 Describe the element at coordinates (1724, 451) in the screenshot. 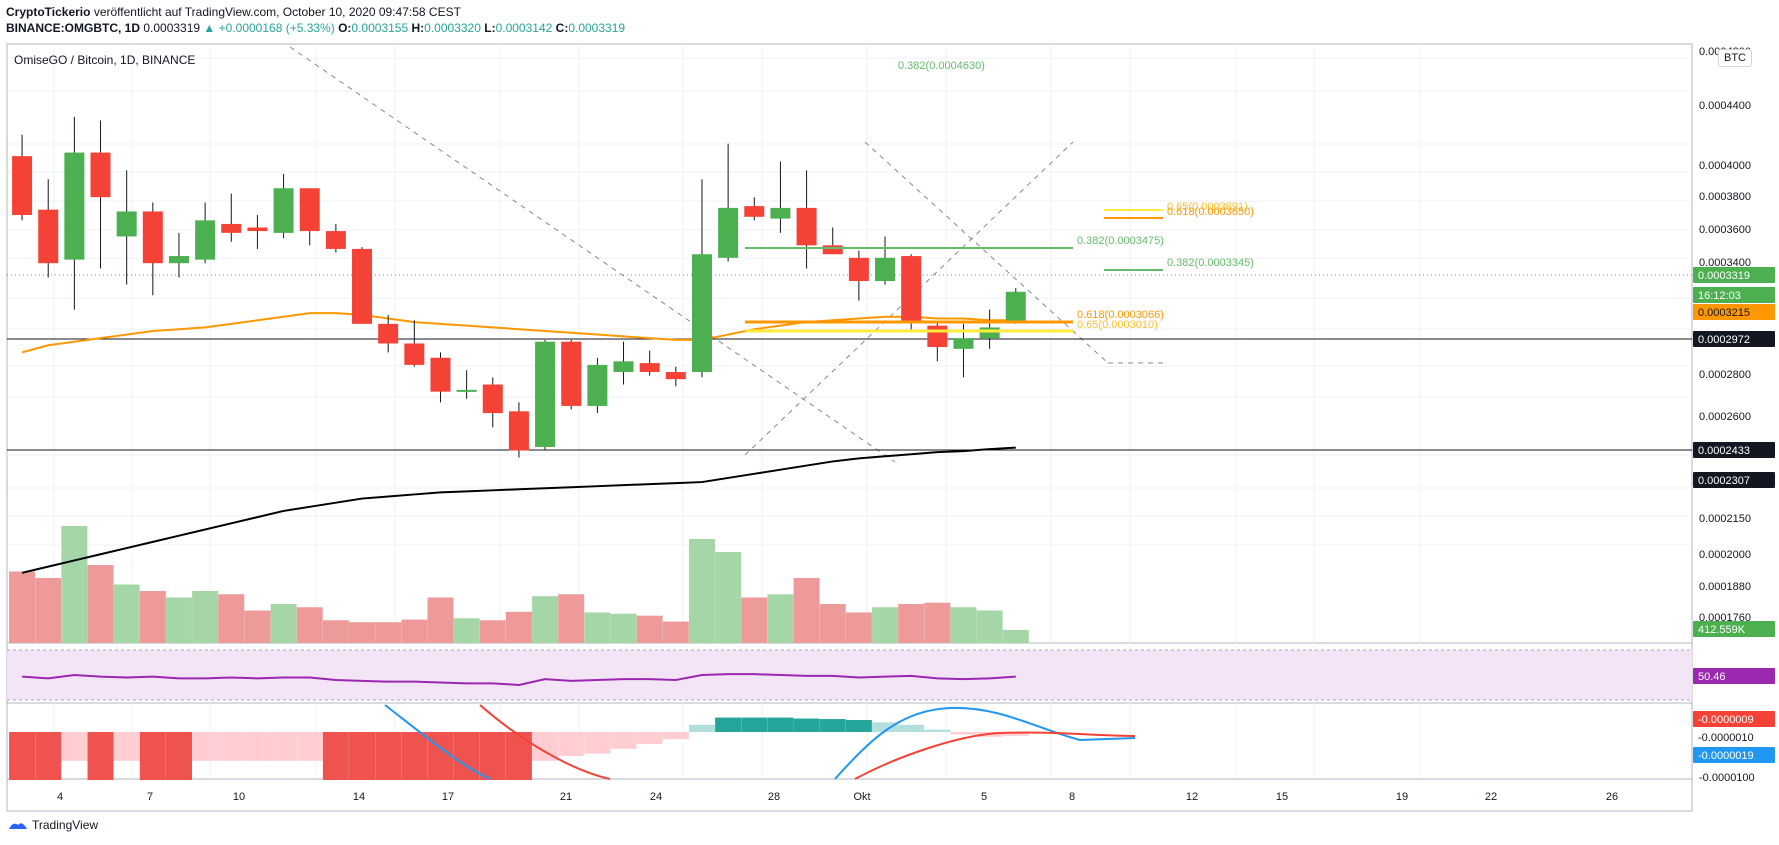

I see `low-price-tag: 0.0002433` at that location.